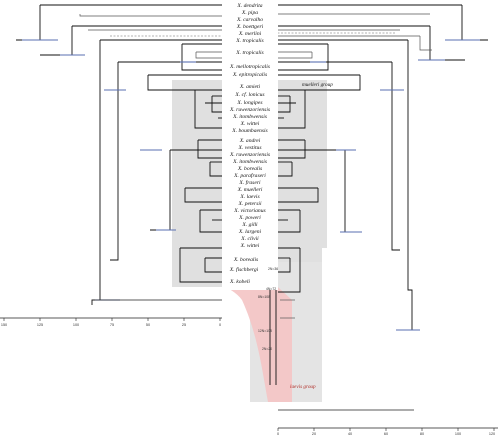 This screenshot has width=500, height=435. I want to click on left-axis-tick: 25, so click(184, 325).